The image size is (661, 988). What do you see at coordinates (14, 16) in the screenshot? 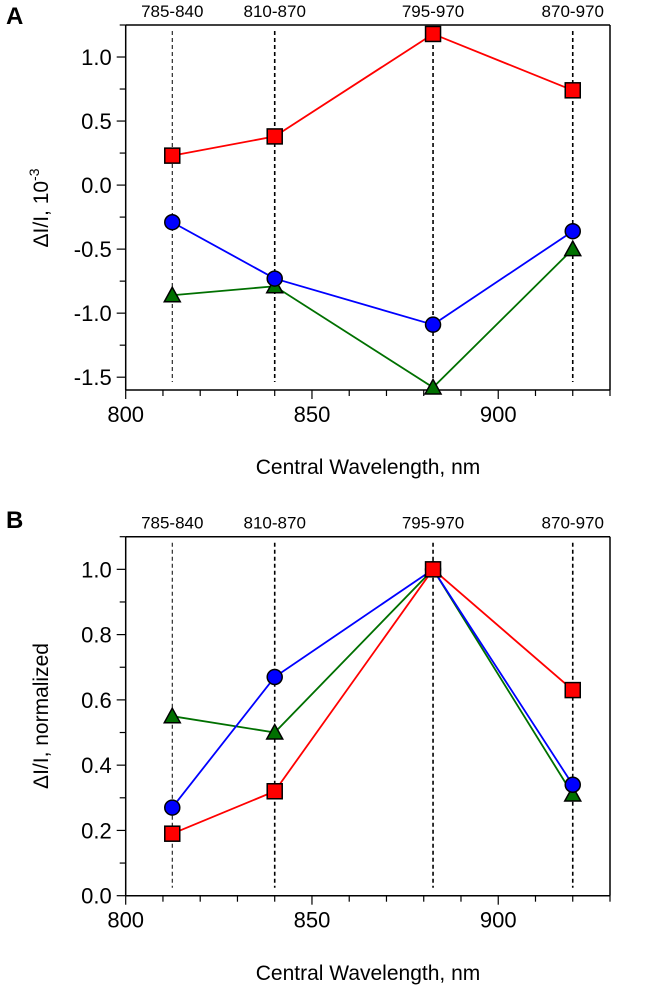
I see `panel-label-a: A` at bounding box center [14, 16].